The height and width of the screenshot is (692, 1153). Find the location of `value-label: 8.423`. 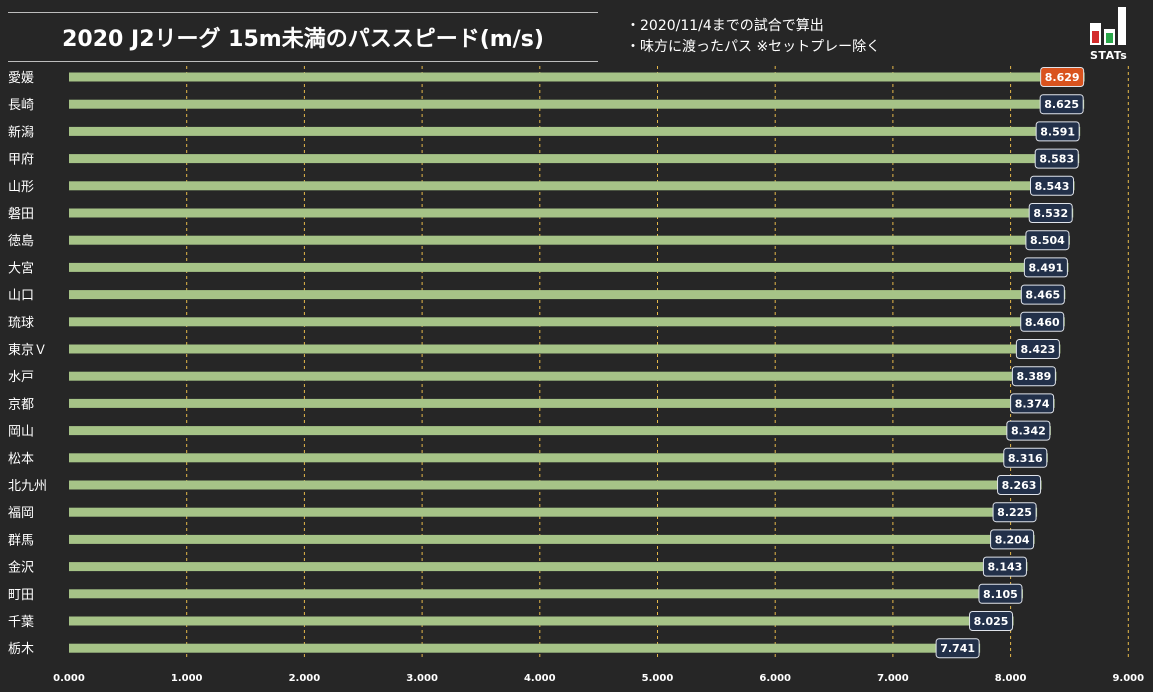

value-label: 8.423 is located at coordinates (1037, 349).